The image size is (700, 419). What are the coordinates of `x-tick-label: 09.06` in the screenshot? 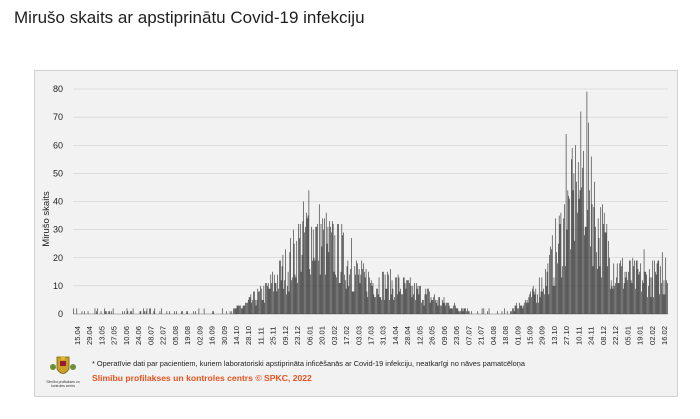 It's located at (444, 335).